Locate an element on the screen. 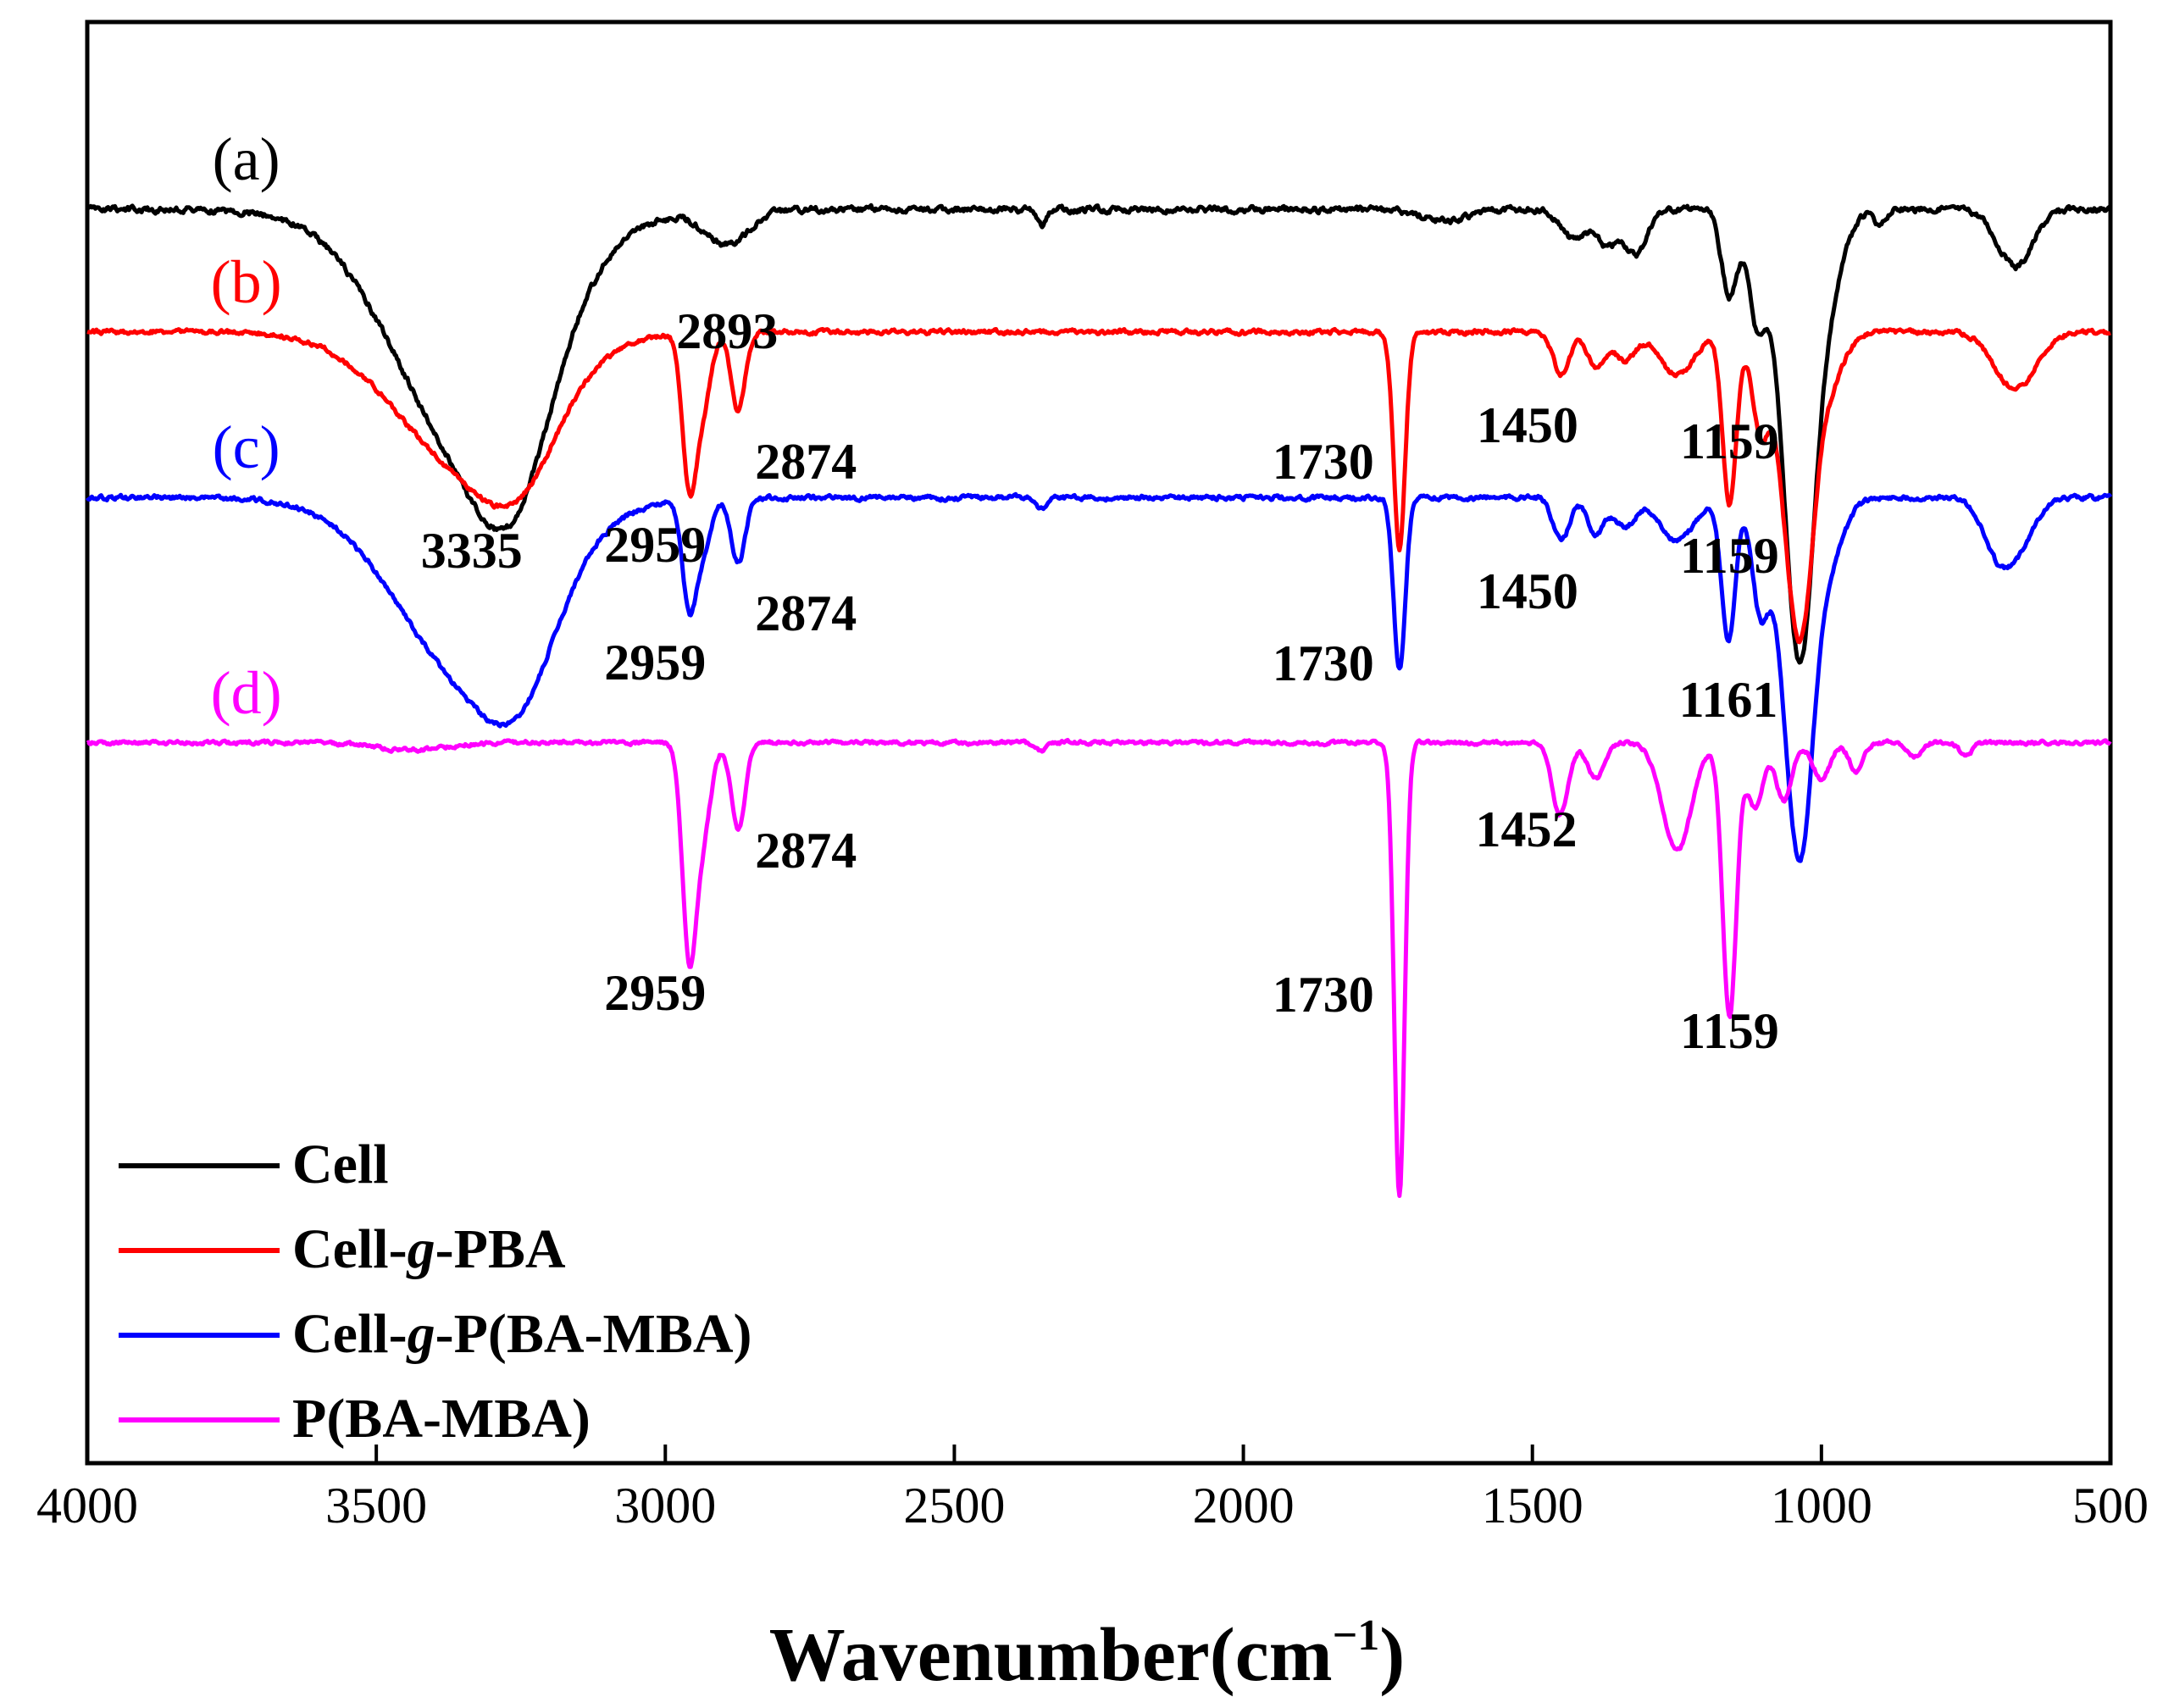 Image resolution: width=2174 pixels, height=1708 pixels. peak-label: 1161 is located at coordinates (1728, 700).